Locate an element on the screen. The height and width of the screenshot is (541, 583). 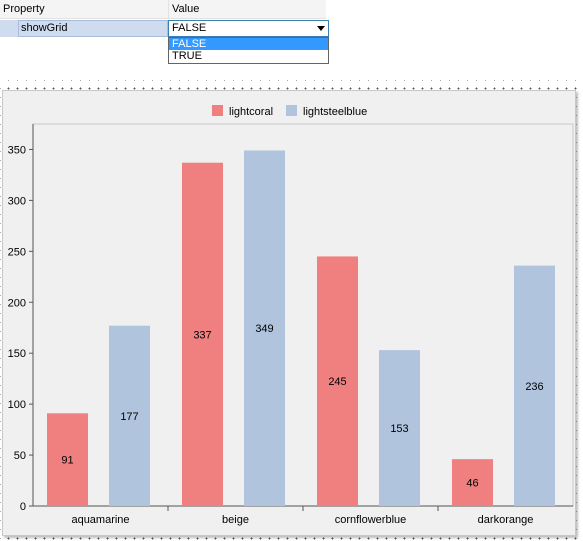
bar-lightsteelblue-darkorange is located at coordinates (534, 385).